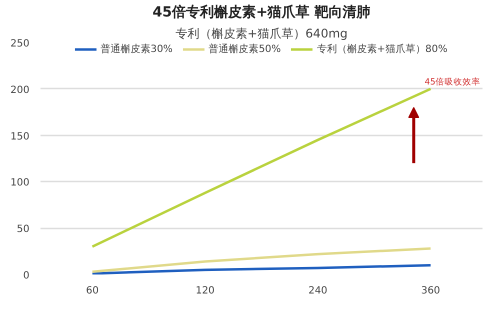  What do you see at coordinates (20, 44) in the screenshot?
I see `y-tick-label: 250` at bounding box center [20, 44].